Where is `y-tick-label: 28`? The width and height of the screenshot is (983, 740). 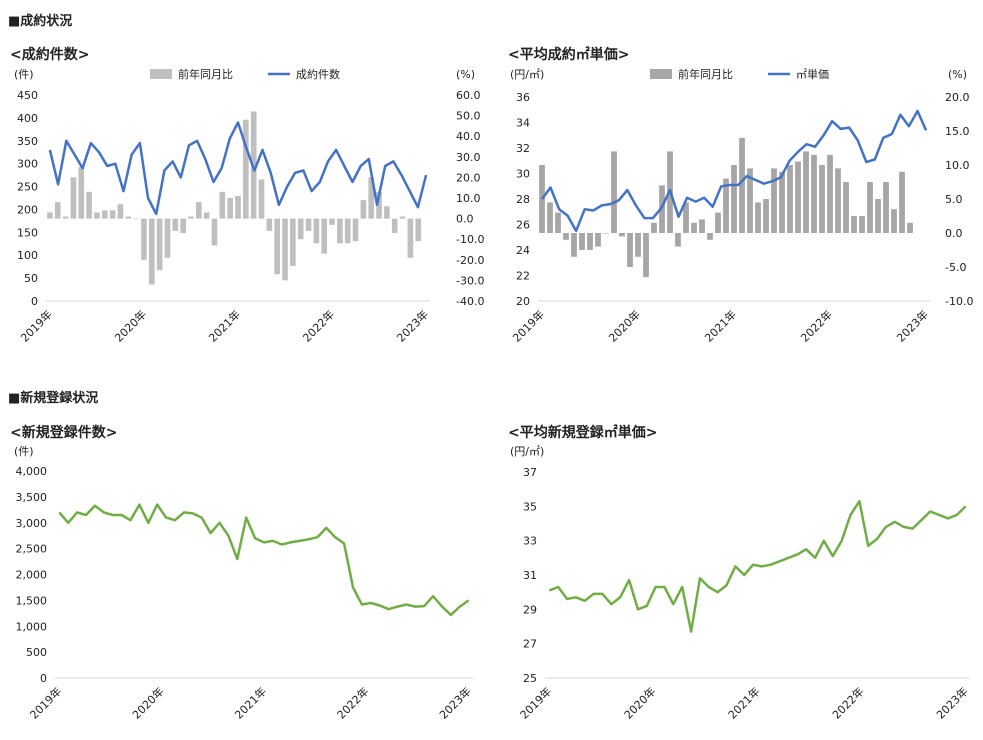 y-tick-label: 28 is located at coordinates (523, 199).